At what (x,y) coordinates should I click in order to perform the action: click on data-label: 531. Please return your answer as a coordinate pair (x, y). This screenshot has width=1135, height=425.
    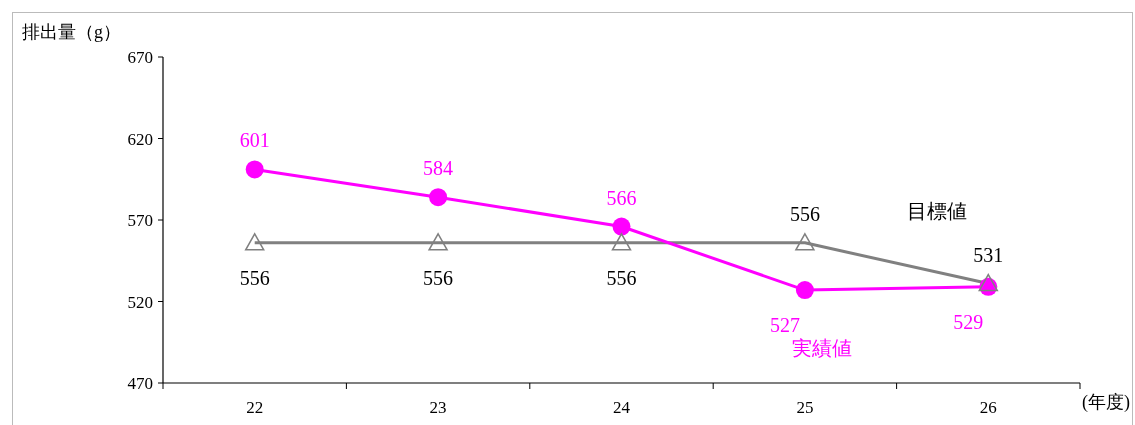
    Looking at the image, I should click on (988, 254).